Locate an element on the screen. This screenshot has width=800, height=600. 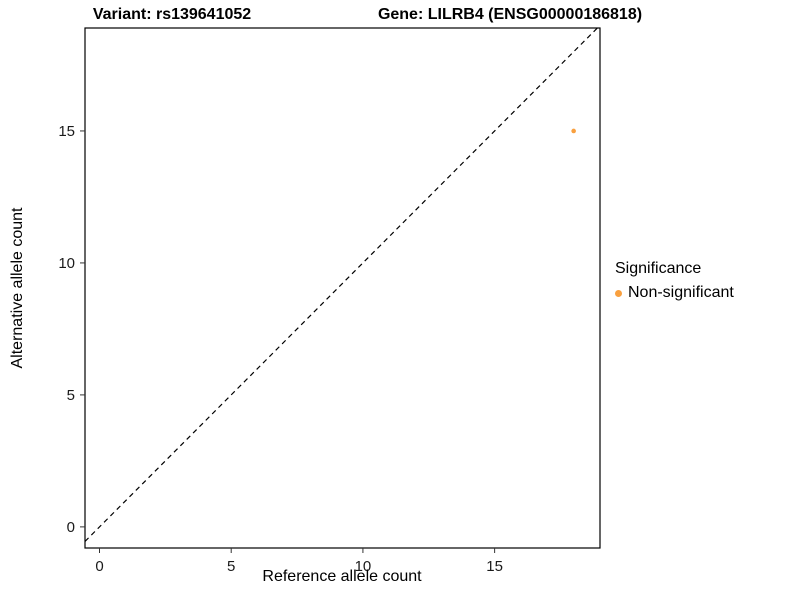
legend: Significance Non-significant is located at coordinates (674, 281).